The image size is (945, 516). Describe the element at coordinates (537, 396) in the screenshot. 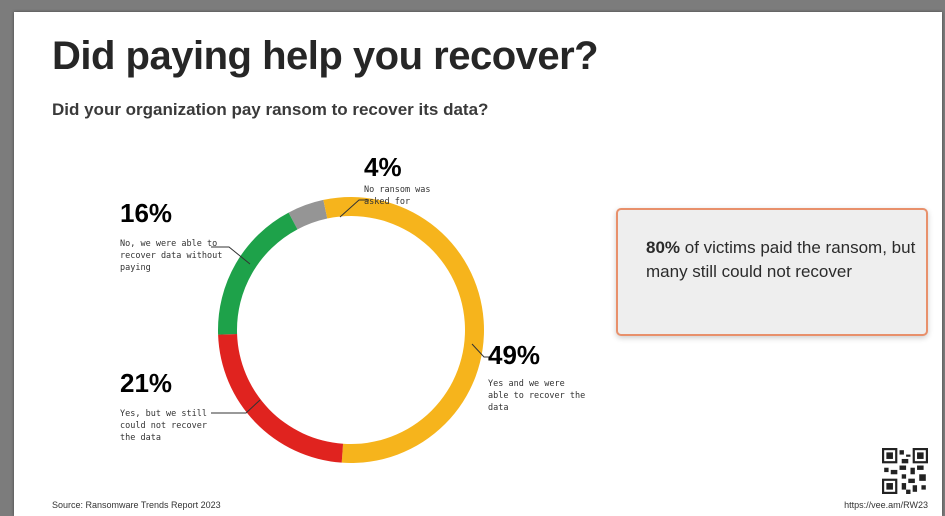

I see `slice-label-paid-recovered: Yes and we were able to recover the data` at that location.